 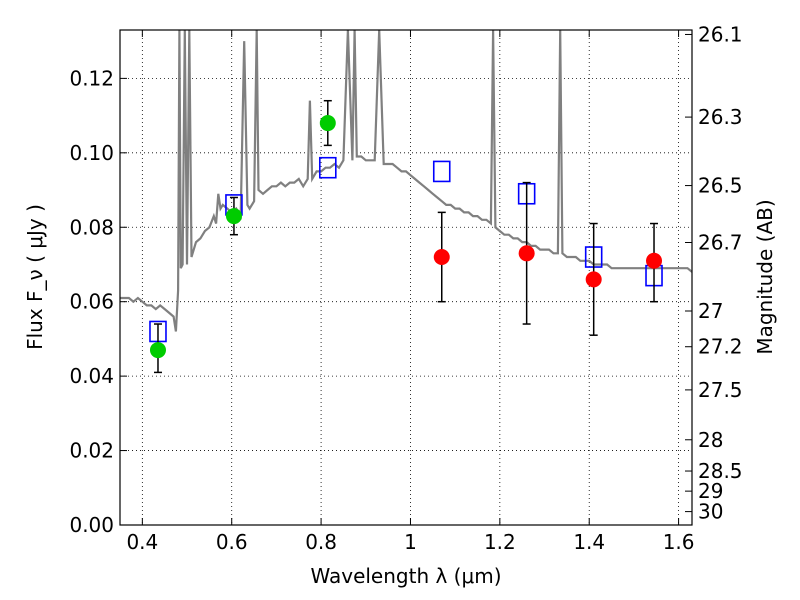 What do you see at coordinates (720, 471) in the screenshot?
I see `right-tick-label: 28.5` at bounding box center [720, 471].